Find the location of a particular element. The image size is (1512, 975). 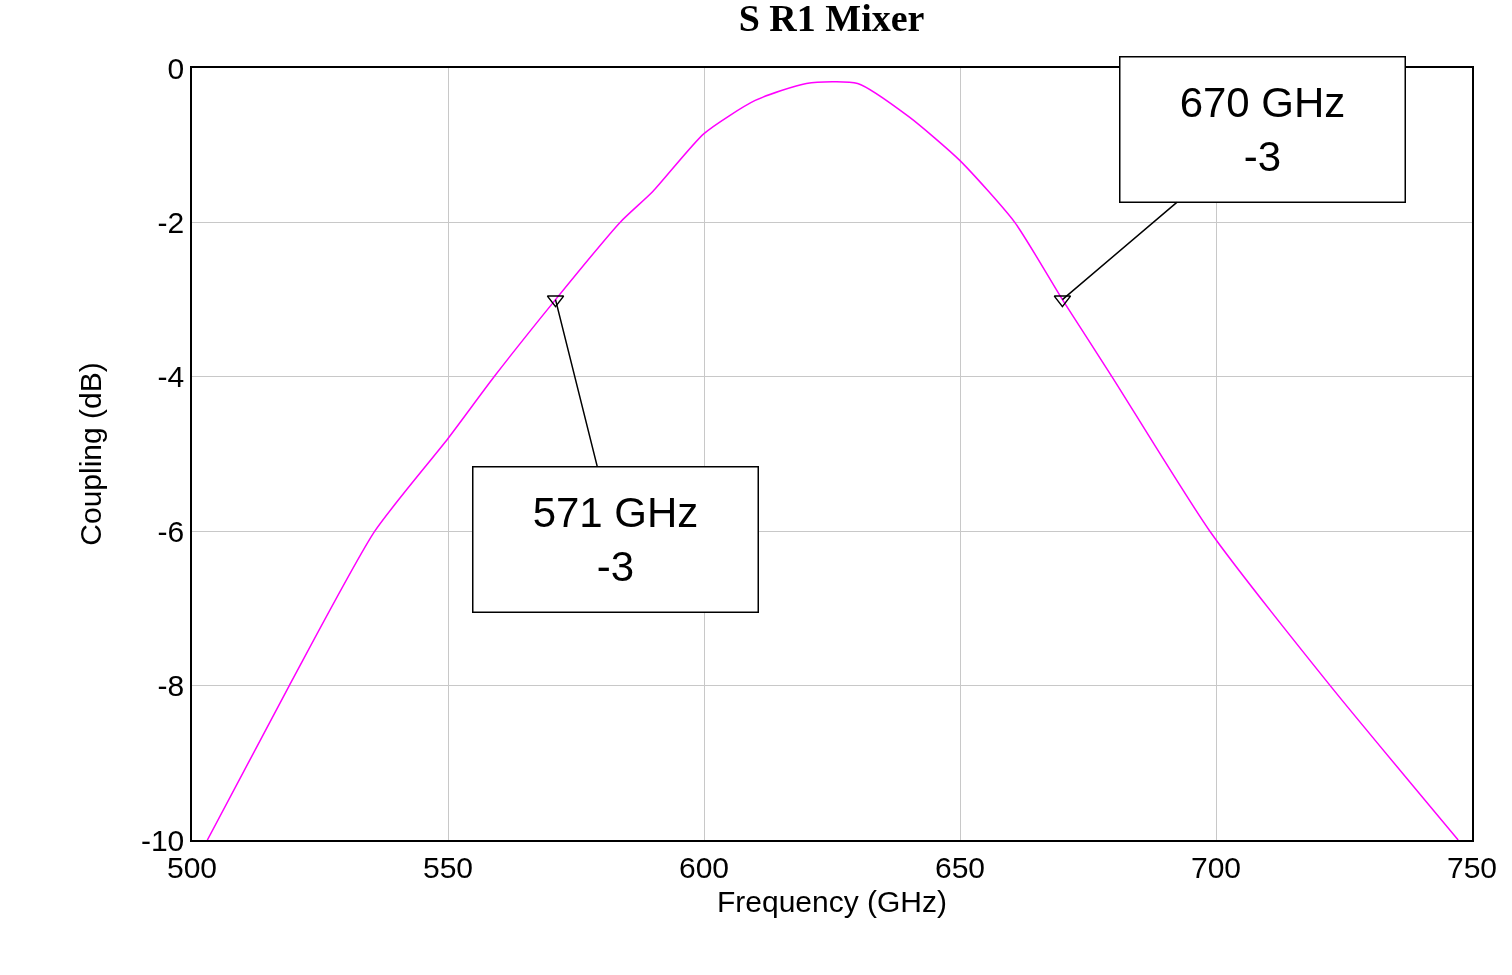

y-tick-label: -4 is located at coordinates (171, 377).